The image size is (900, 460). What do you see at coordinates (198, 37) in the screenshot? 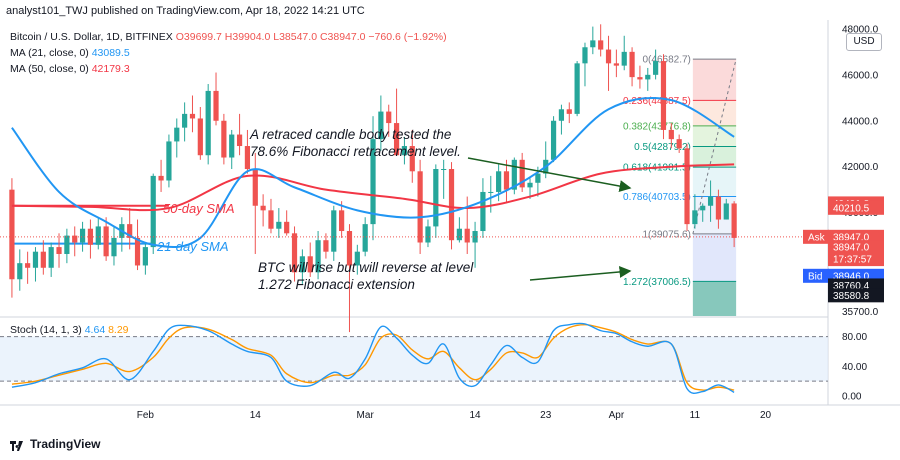
I see `open-value: O39699.7` at bounding box center [198, 37].